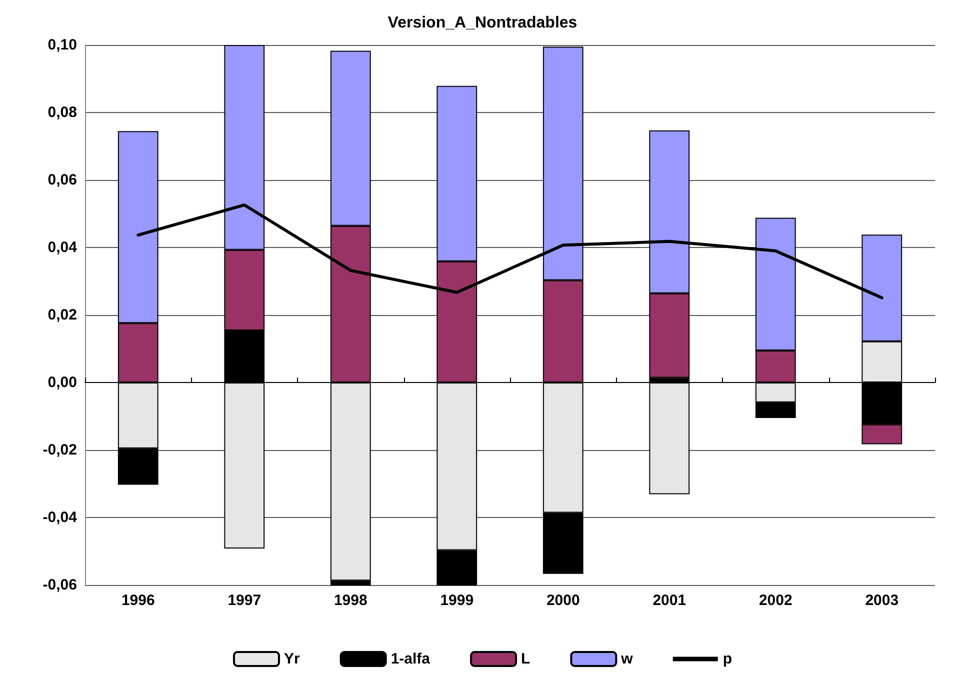 This screenshot has height=680, width=965. Describe the element at coordinates (62, 180) in the screenshot. I see `y-tick-label: 0,06` at that location.